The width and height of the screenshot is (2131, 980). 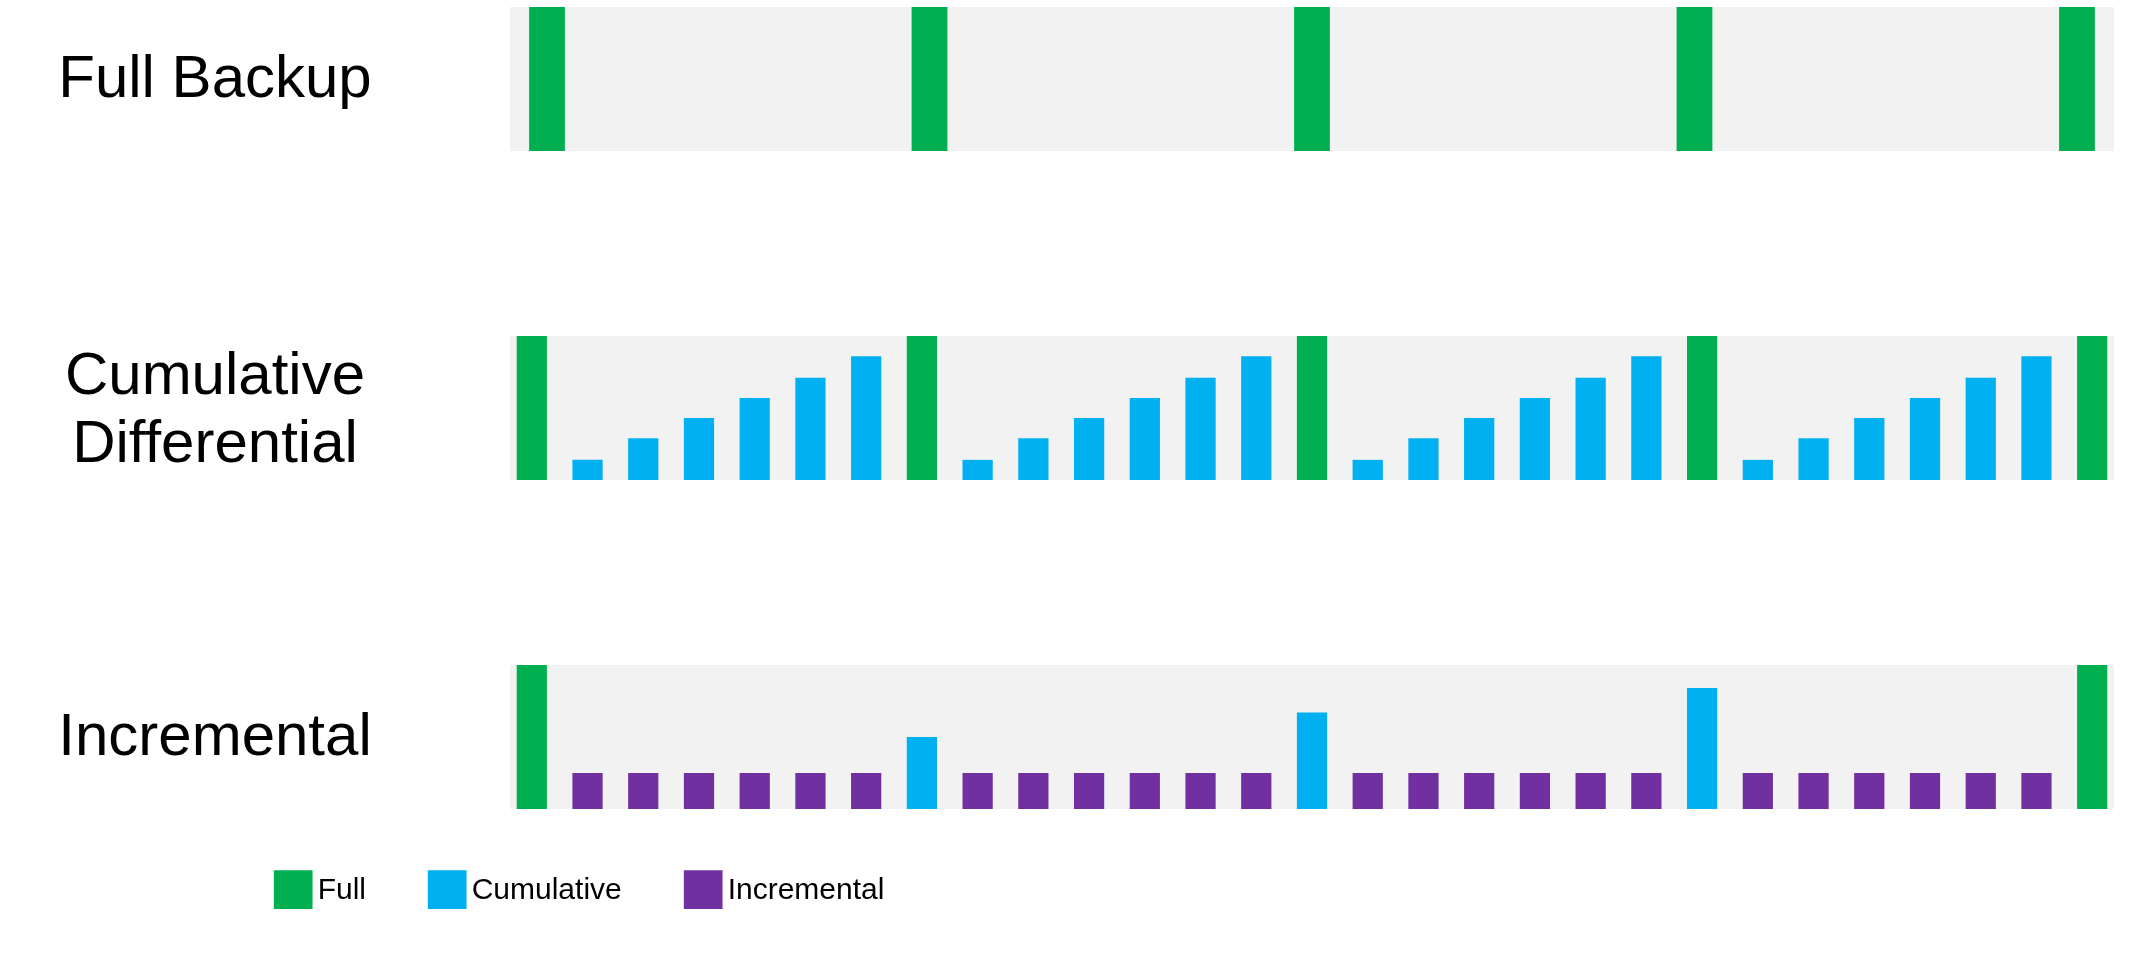 I want to click on text: Full Backup, so click(x=215, y=76).